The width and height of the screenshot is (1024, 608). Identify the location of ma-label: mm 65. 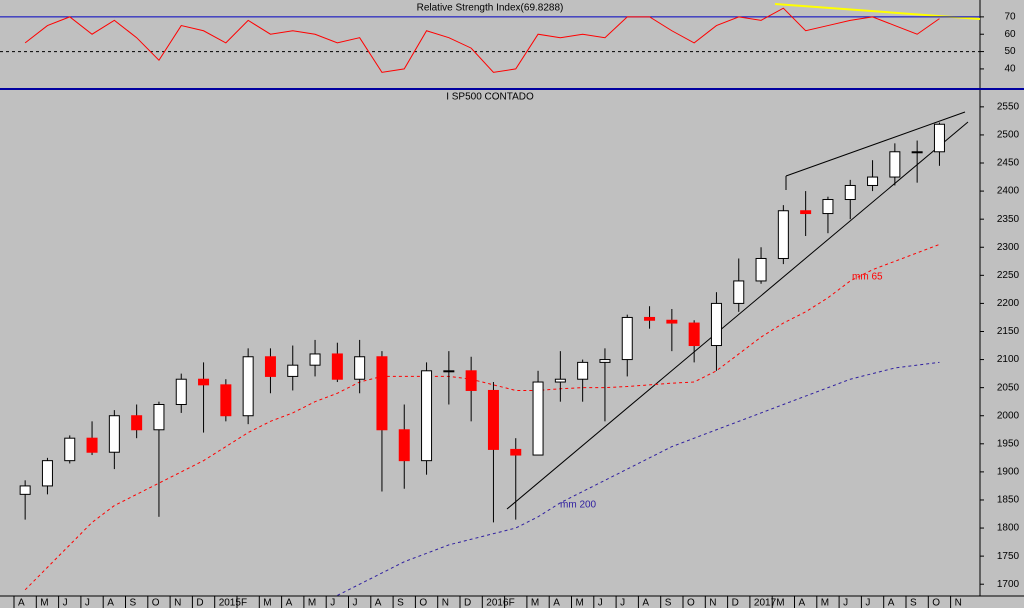
(867, 277).